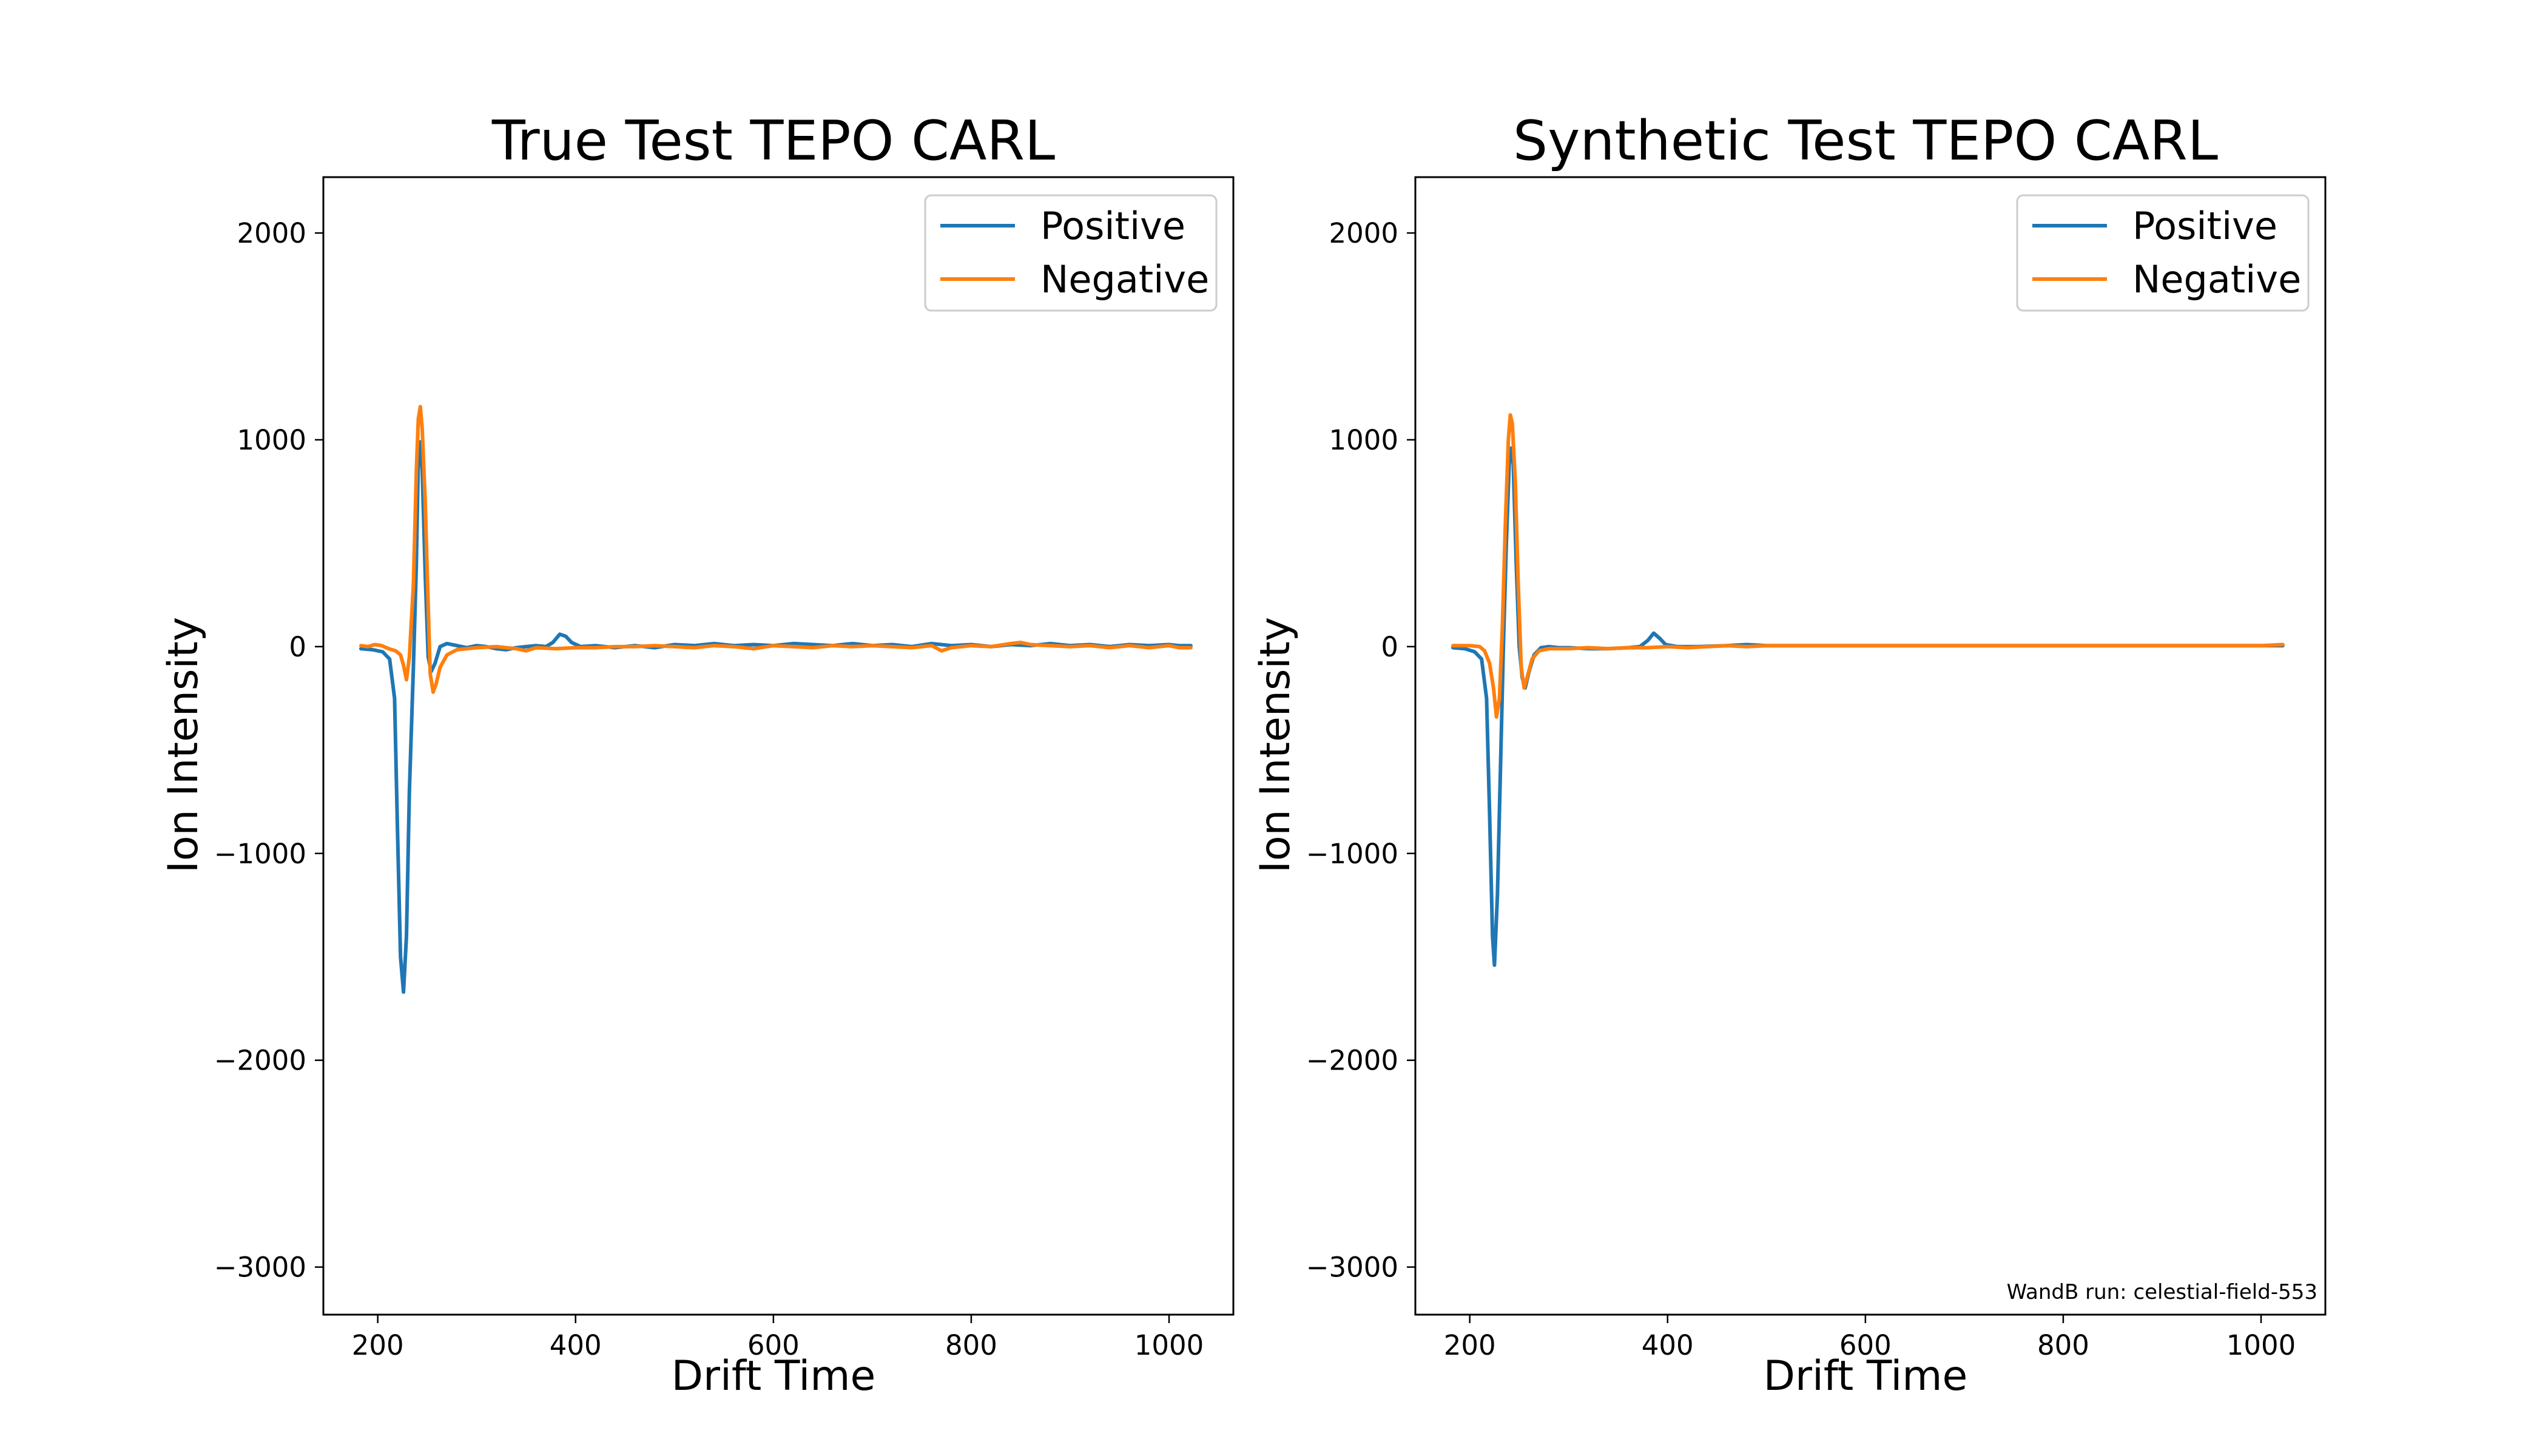 This screenshot has width=2548, height=1456. I want to click on chart-title: Synthetic Test TEPO CARL, so click(1865, 141).